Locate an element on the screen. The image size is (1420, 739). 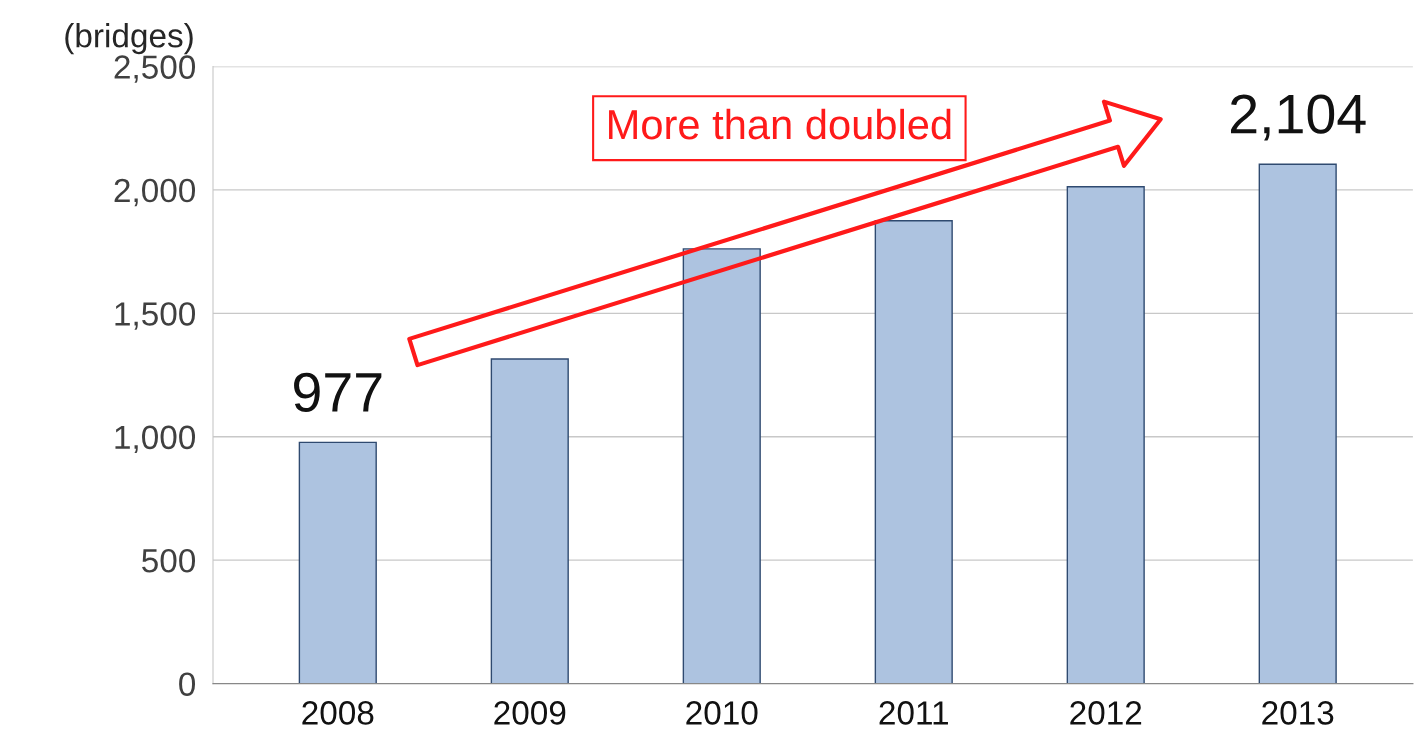
y-tick-label: 2,500 is located at coordinates (155, 69).